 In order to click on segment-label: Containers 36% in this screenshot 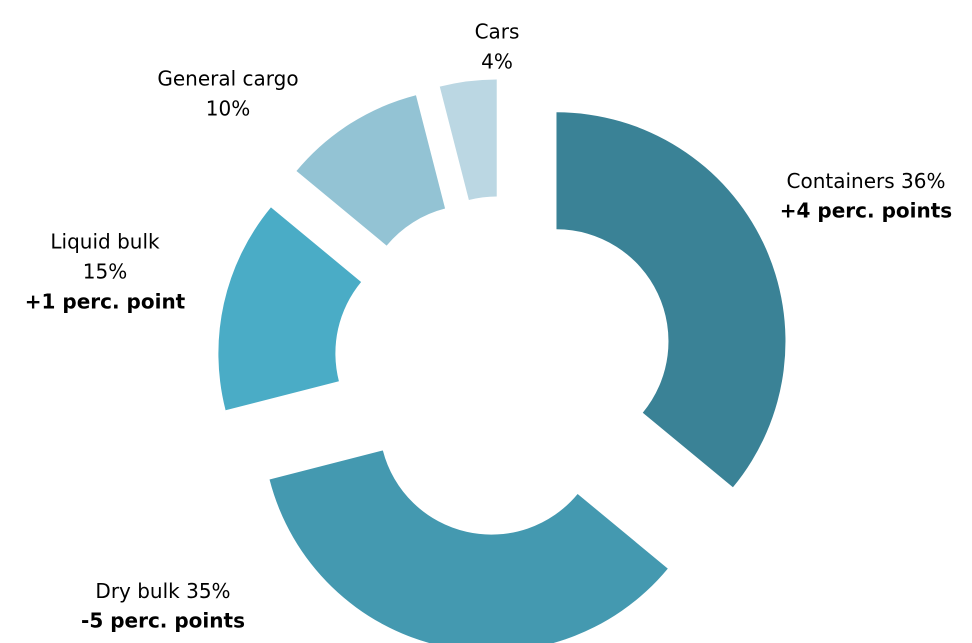, I will do `click(866, 181)`.